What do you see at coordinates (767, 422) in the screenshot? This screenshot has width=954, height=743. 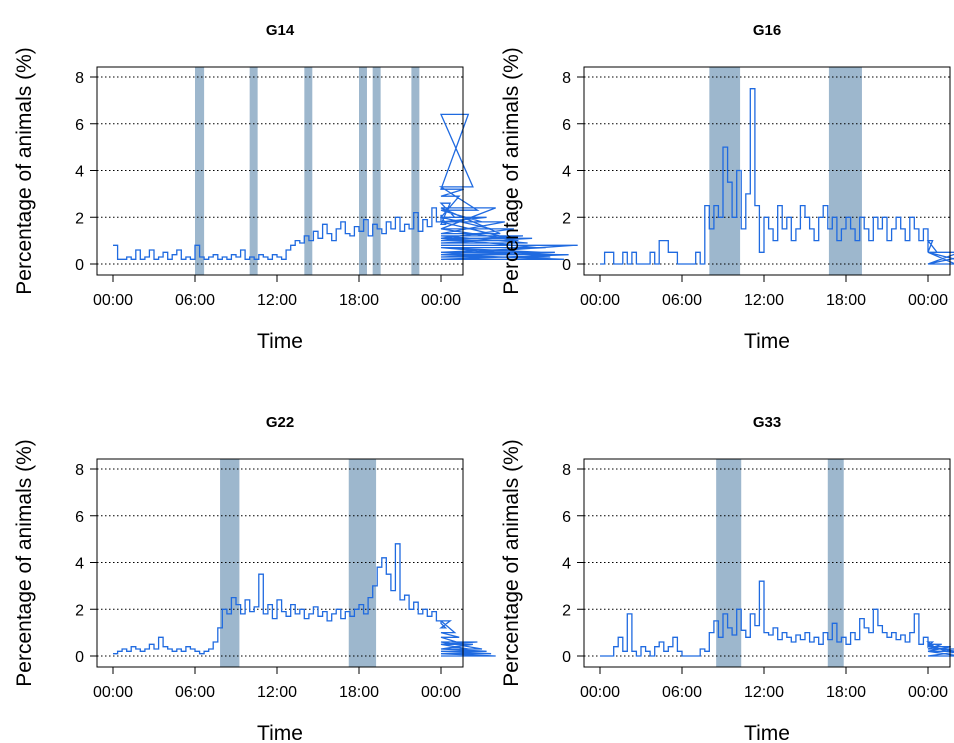 I see `panel-title: G33` at bounding box center [767, 422].